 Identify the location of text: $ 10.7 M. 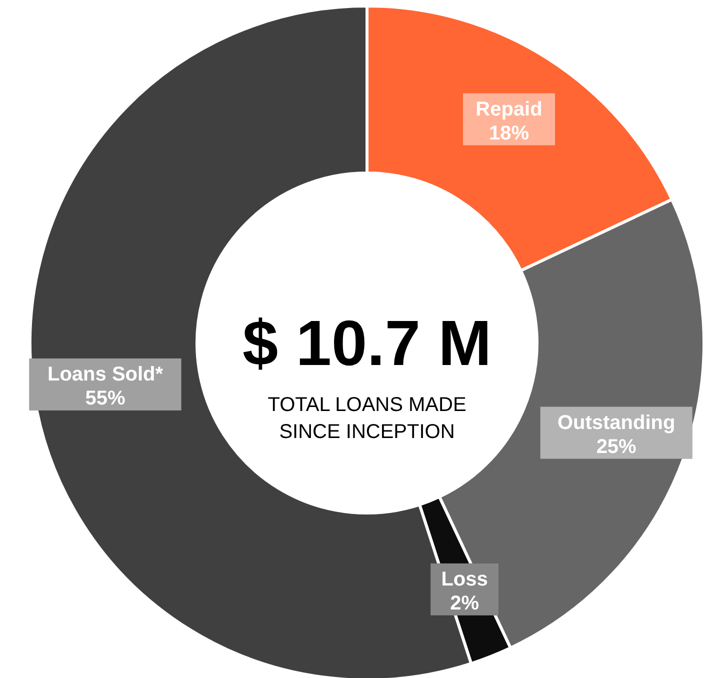
(367, 343).